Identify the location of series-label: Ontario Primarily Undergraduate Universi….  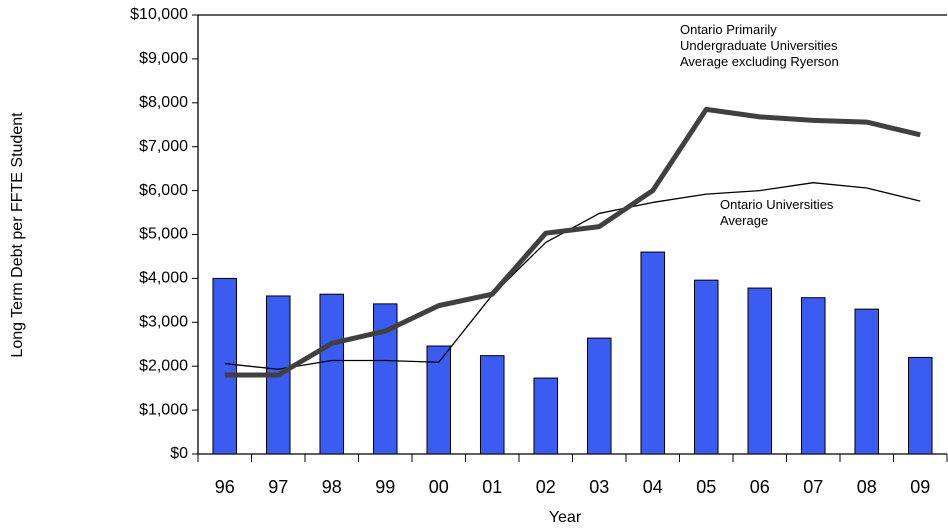
(759, 45).